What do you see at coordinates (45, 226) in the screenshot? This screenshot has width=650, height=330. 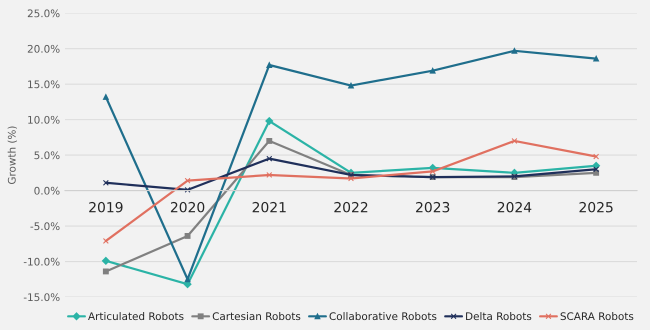 I see `y-tick-label: -5.0%` at bounding box center [45, 226].